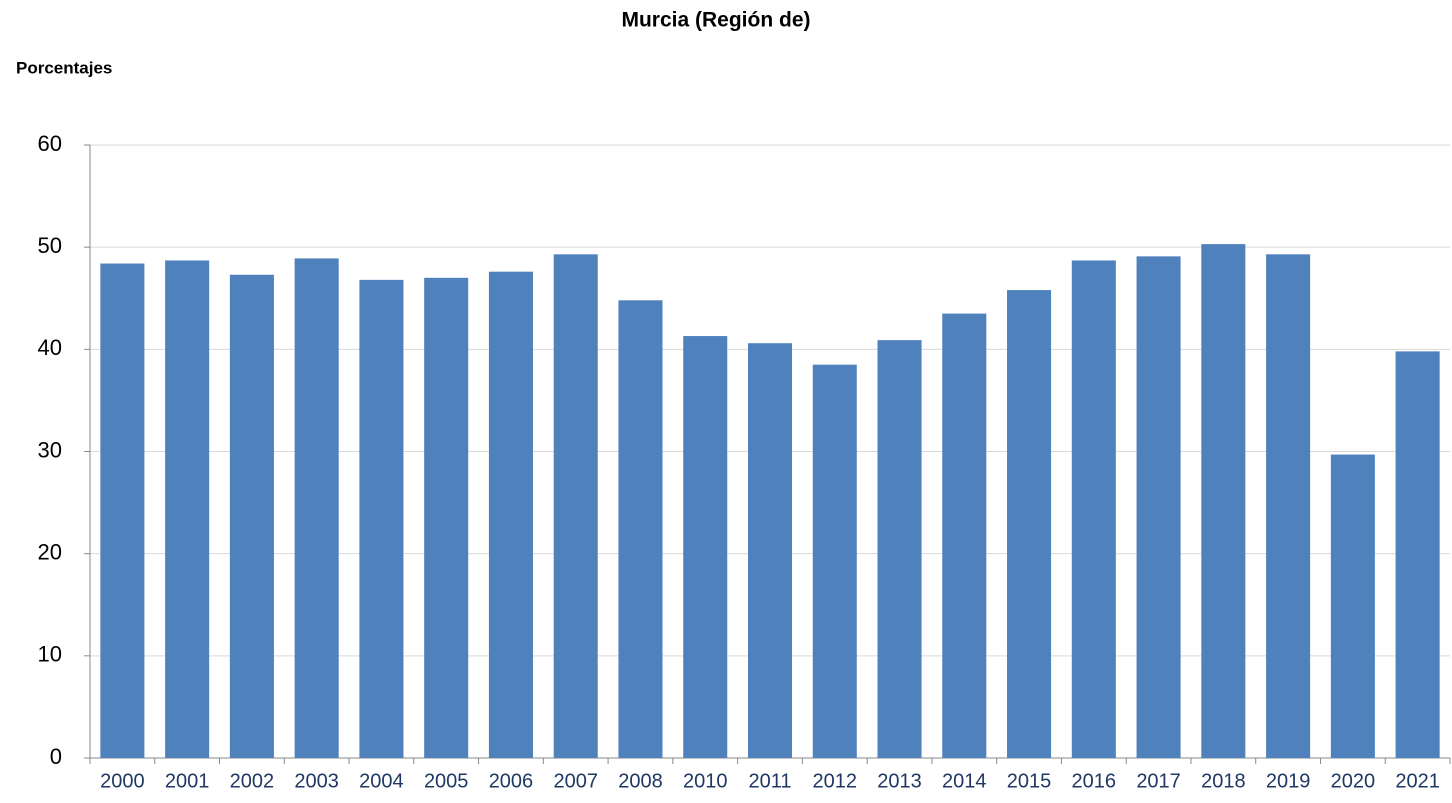 The image size is (1452, 803). What do you see at coordinates (50, 551) in the screenshot?
I see `y-tick-label: 20` at bounding box center [50, 551].